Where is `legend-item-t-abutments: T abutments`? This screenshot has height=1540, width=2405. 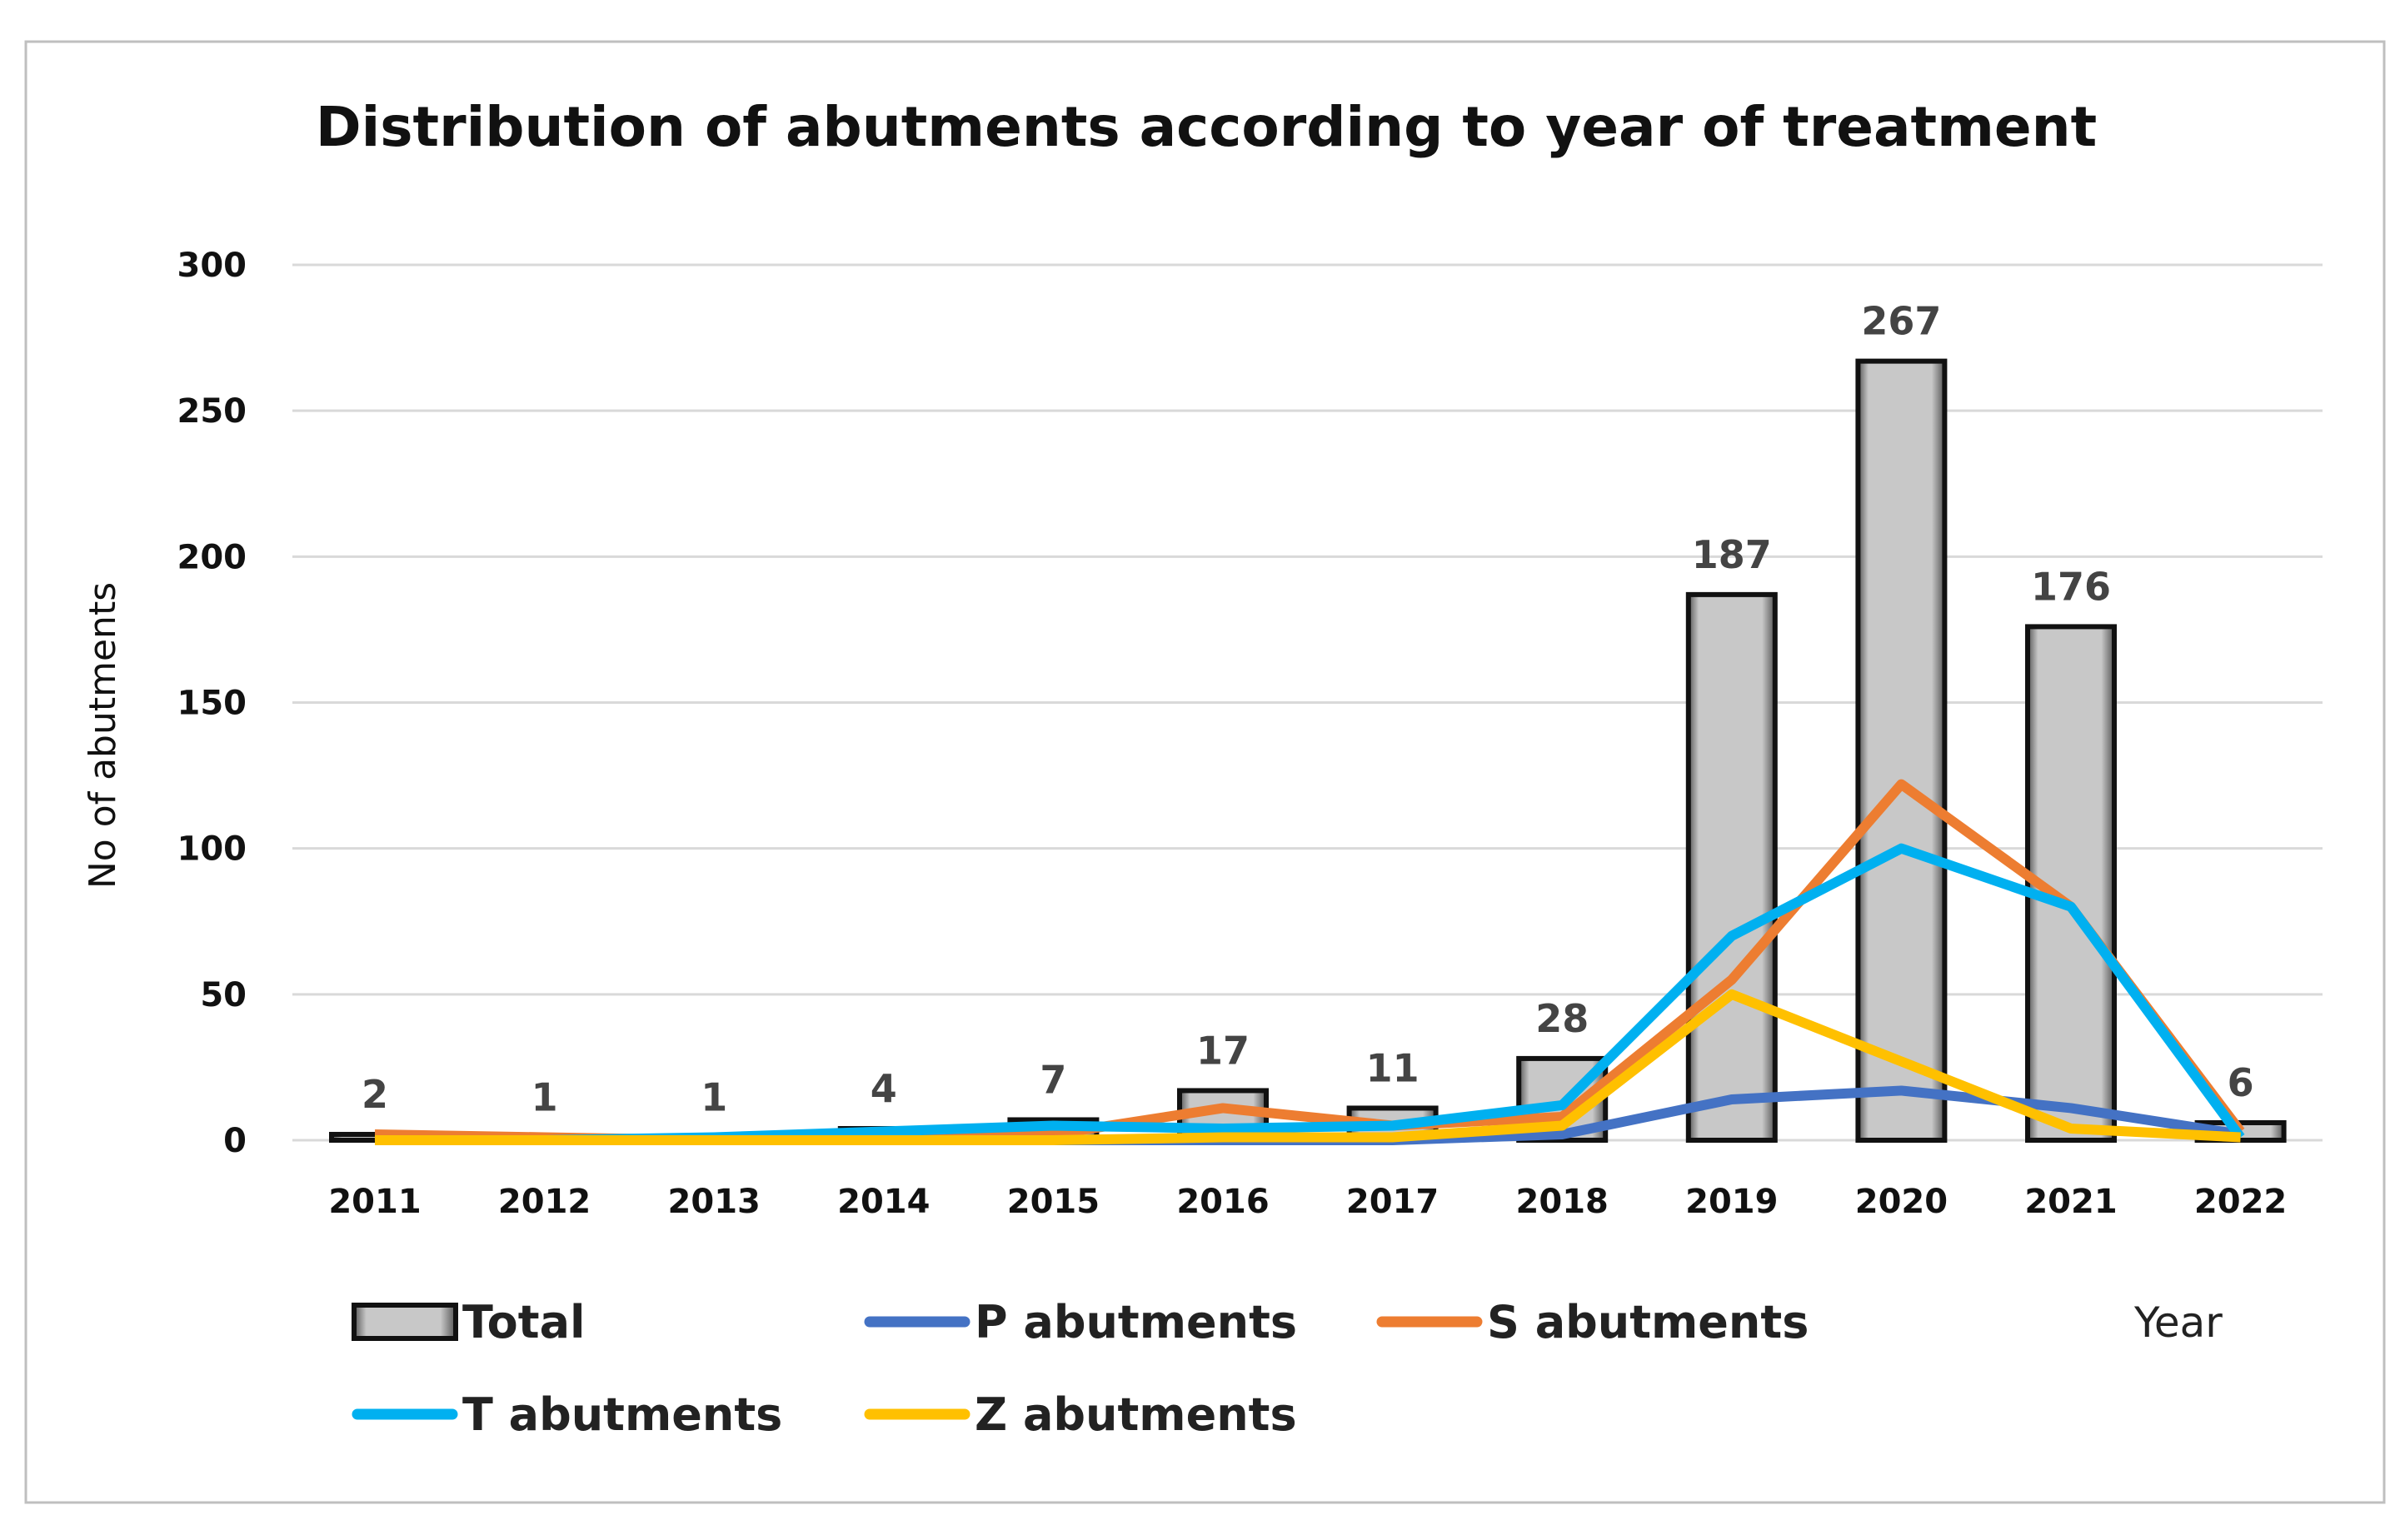
legend-item-t-abutments: T abutments is located at coordinates (567, 1415).